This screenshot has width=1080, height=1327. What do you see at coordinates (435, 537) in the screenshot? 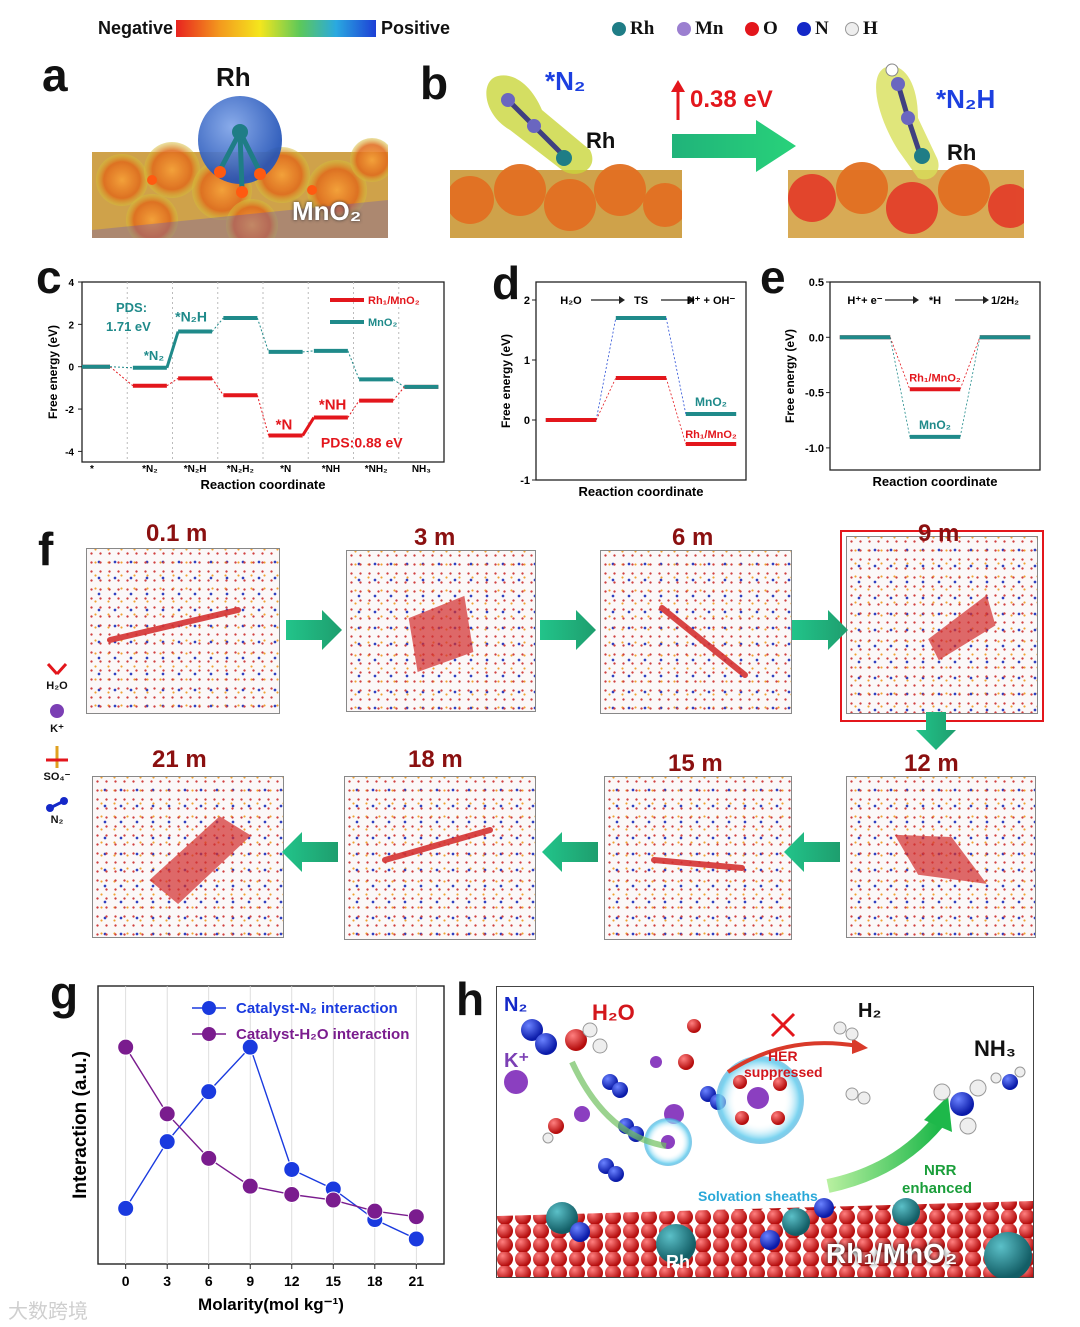
I see `time-label-3m: 3 m` at bounding box center [435, 537].